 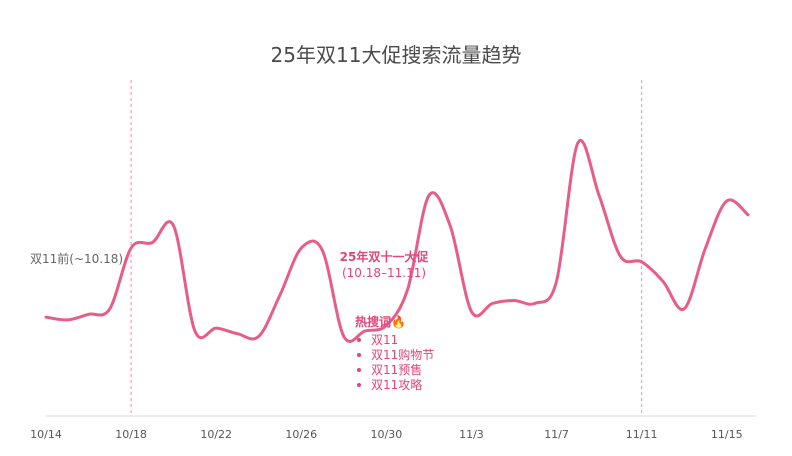 What do you see at coordinates (216, 434) in the screenshot?
I see `x-tick-label: 10/22` at bounding box center [216, 434].